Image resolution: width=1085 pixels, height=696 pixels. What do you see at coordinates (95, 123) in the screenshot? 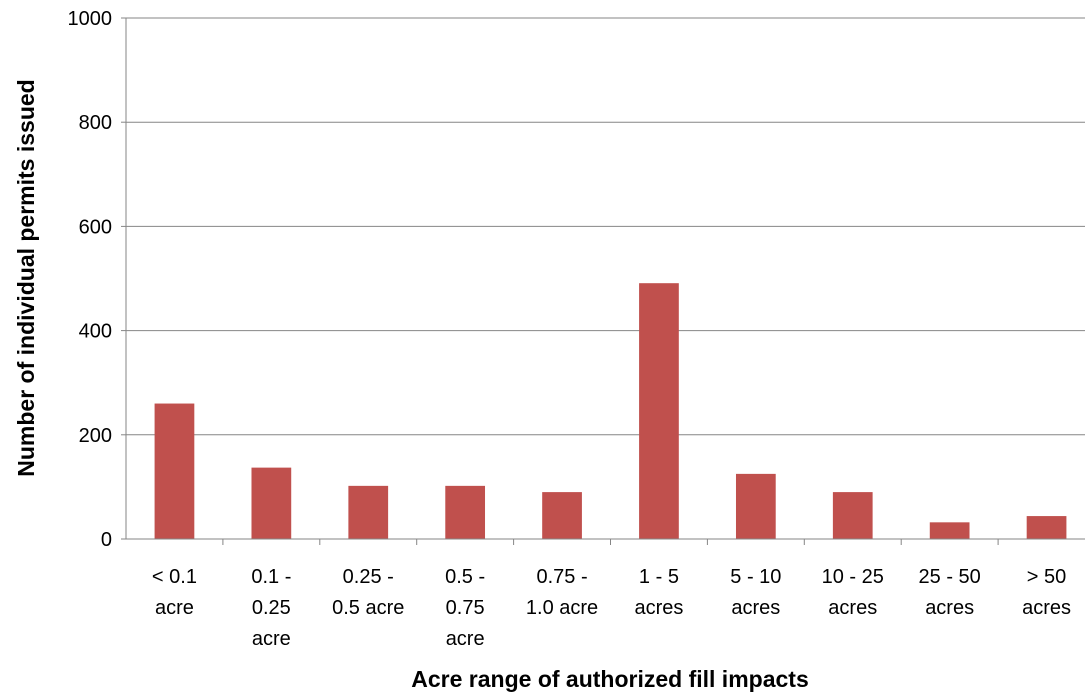
I see `y-tick-label: 800` at bounding box center [95, 123].